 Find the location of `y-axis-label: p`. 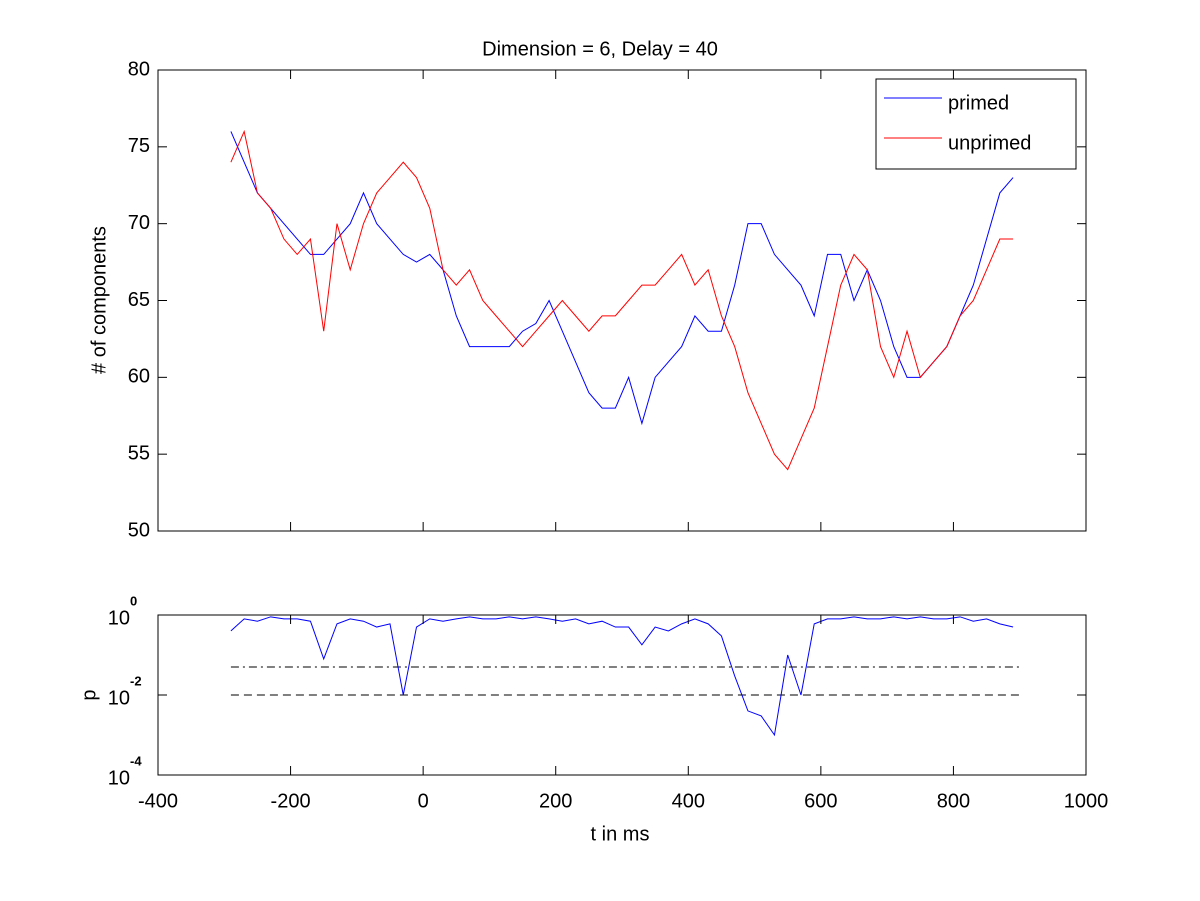

y-axis-label: p is located at coordinates (89, 694).